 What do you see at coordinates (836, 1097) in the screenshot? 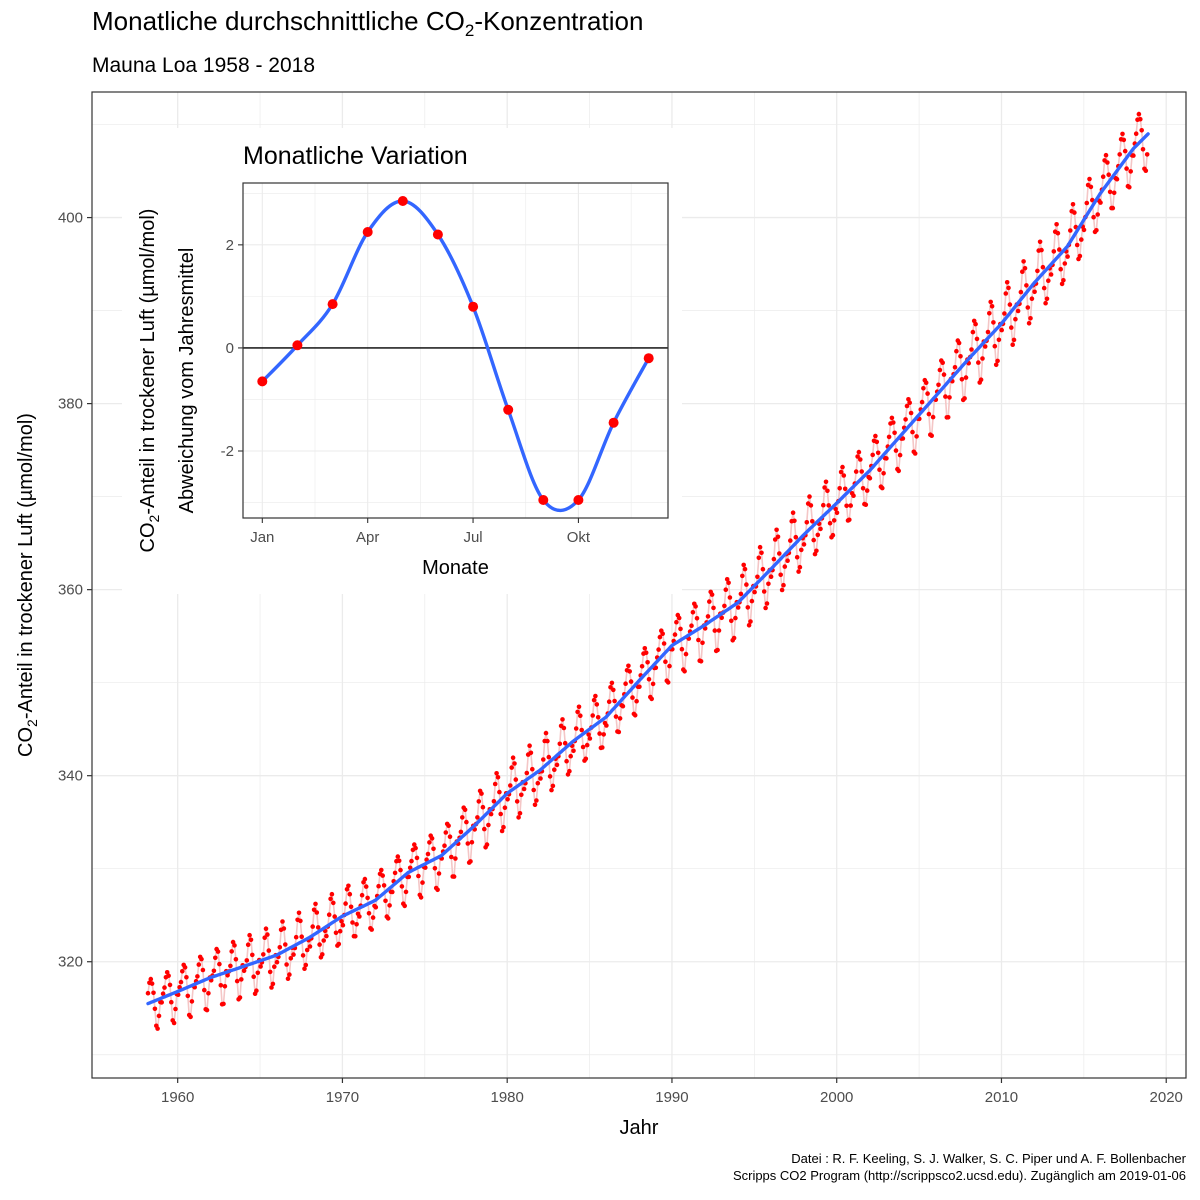
I see `x-tick-label: 2000` at bounding box center [836, 1097].